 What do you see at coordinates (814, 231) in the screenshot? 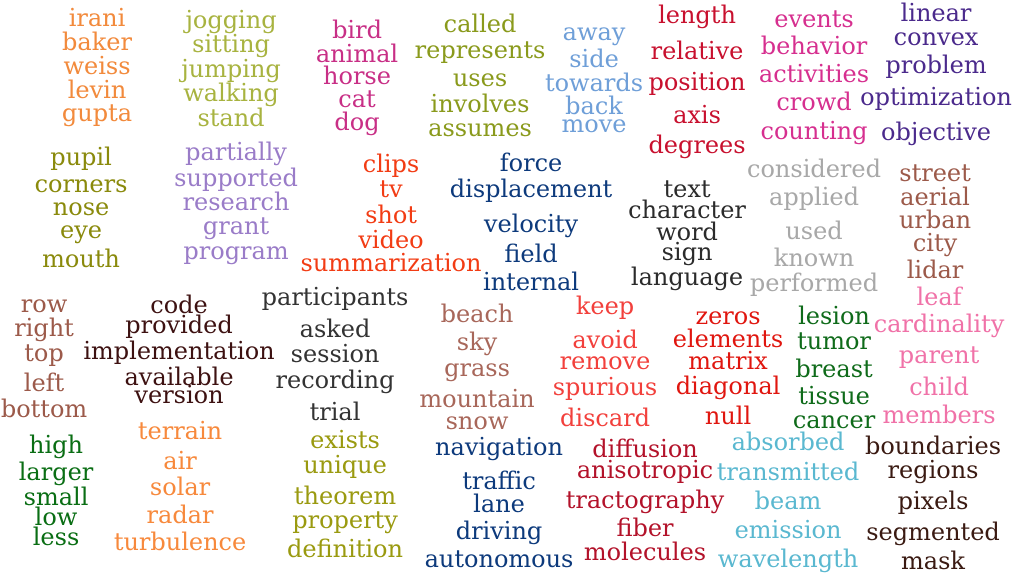
I see `topic-14-word-3: used` at bounding box center [814, 231].